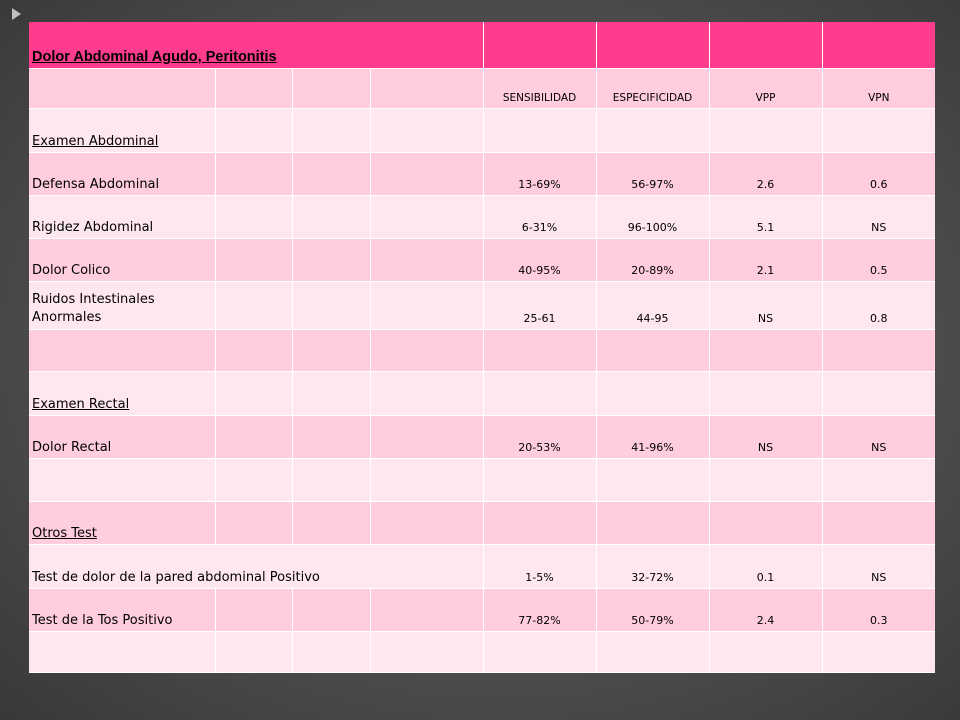 The width and height of the screenshot is (960, 720). Describe the element at coordinates (482, 437) in the screenshot. I see `table-row: Dolor Rectal 20-53% 41-96% NS NS` at that location.